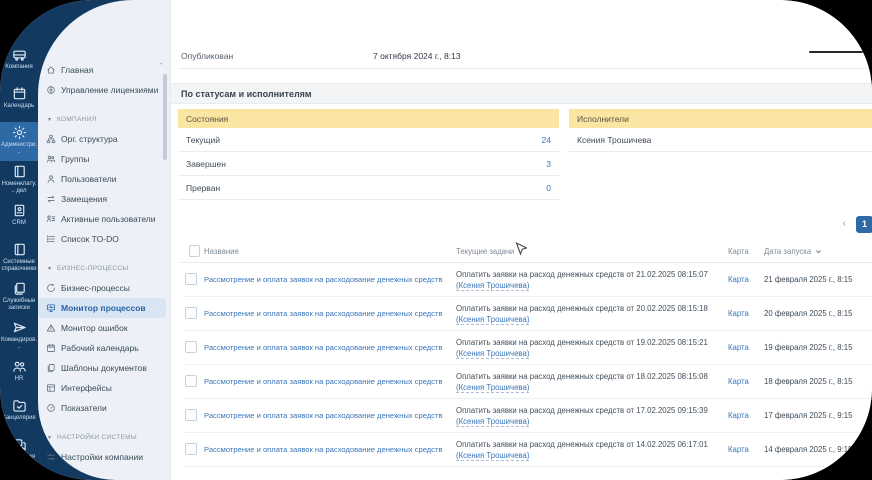 Image resolution: width=872 pixels, height=480 pixels. Describe the element at coordinates (102, 328) in the screenshot. I see `sidebar-item-монитор-ошибок: Монитор ошибок` at that location.